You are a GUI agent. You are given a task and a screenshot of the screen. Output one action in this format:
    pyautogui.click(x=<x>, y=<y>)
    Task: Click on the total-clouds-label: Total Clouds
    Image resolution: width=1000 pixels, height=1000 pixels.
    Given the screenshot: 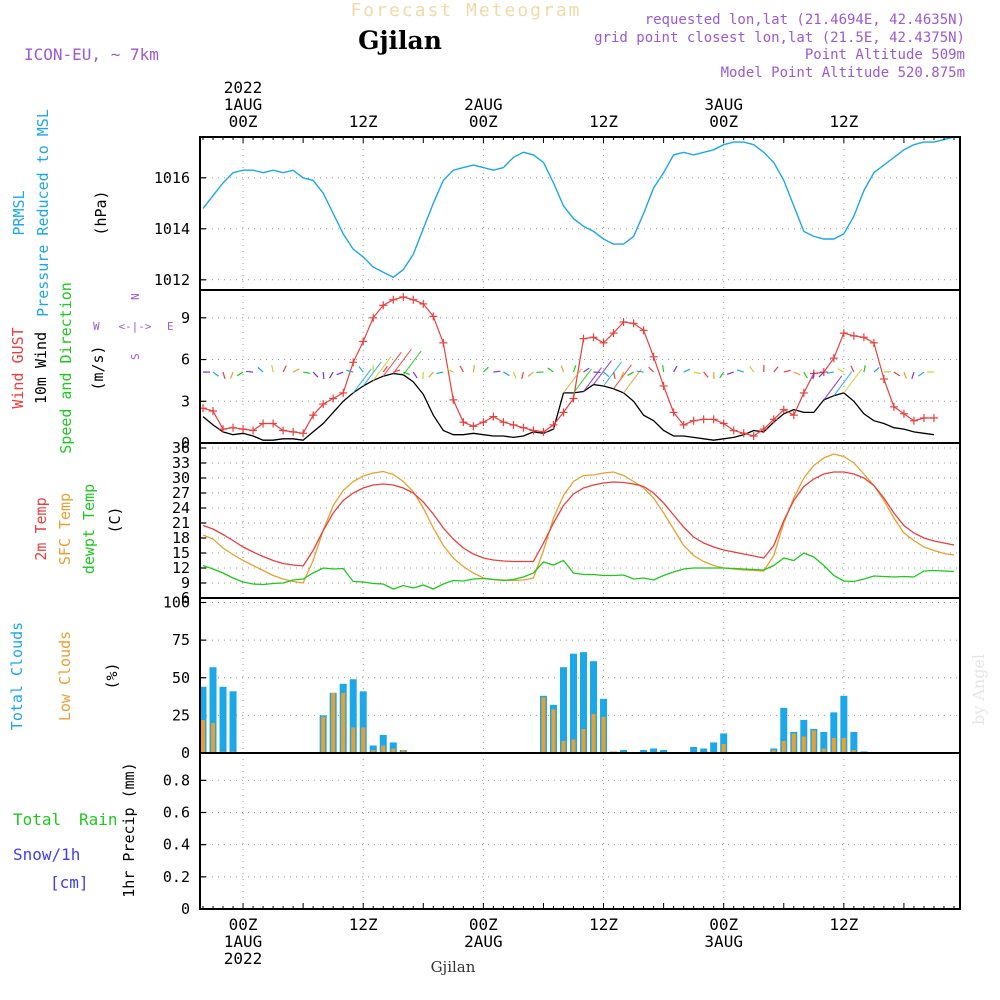 What is the action you would take?
    pyautogui.click(x=17, y=676)
    